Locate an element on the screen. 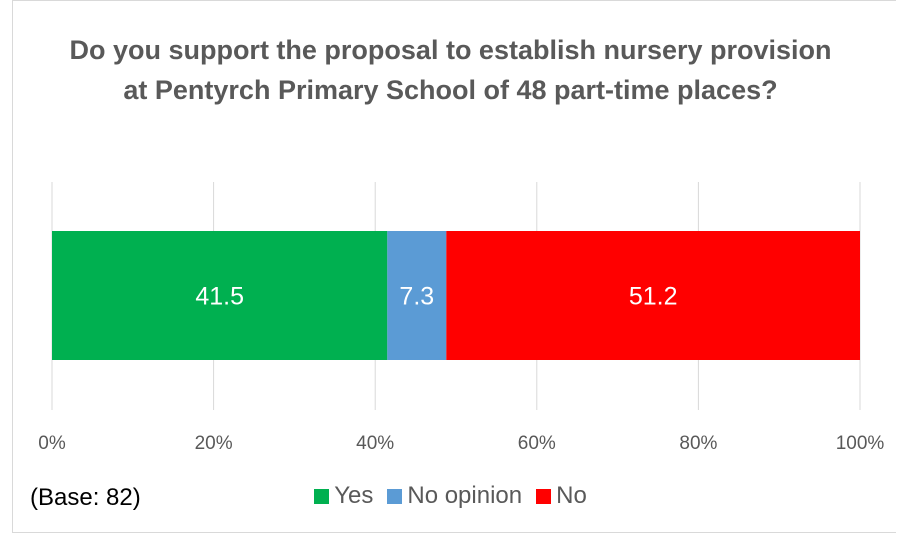 This screenshot has width=901, height=533. legend-item-yes: Yes is located at coordinates (343, 496).